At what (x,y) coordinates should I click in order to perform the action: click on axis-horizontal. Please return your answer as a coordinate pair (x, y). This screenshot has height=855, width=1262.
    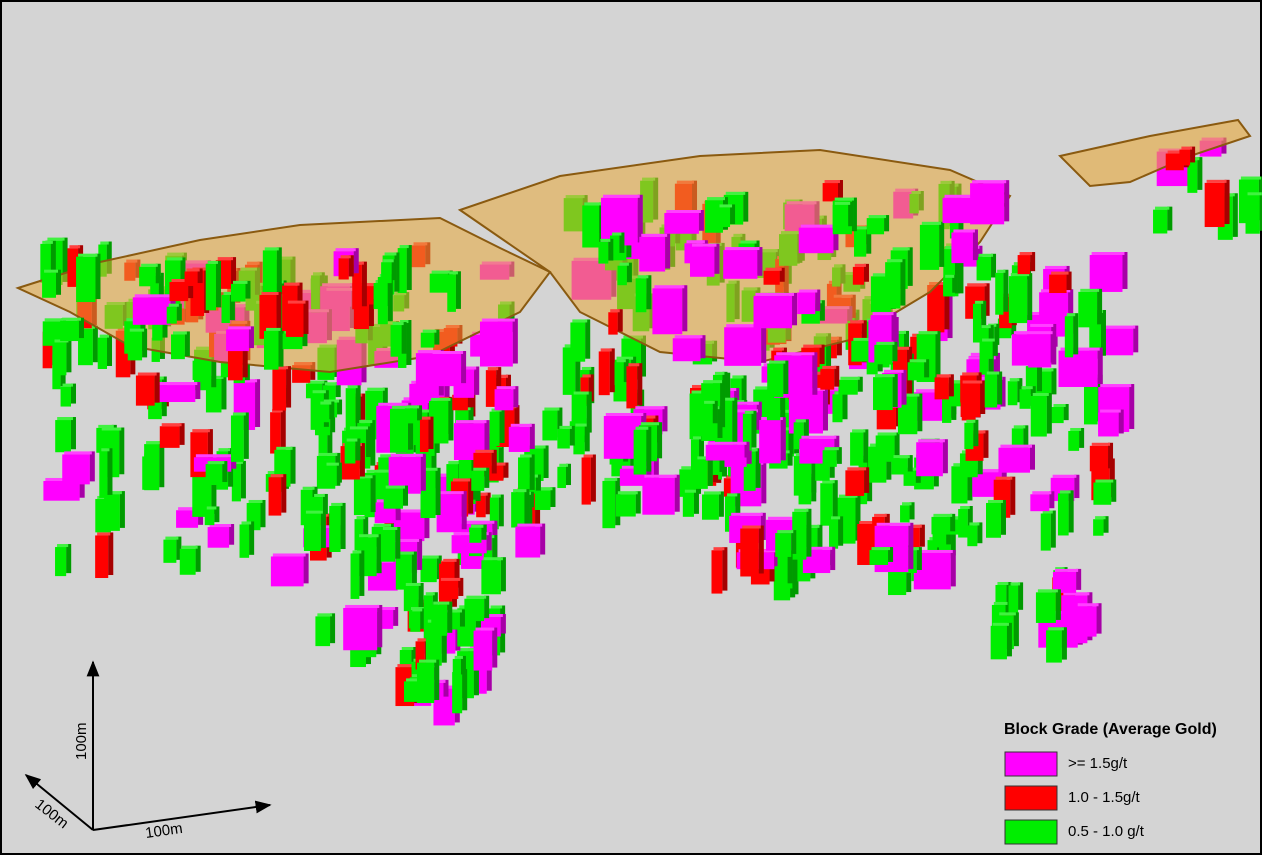
    Looking at the image, I should click on (182, 815).